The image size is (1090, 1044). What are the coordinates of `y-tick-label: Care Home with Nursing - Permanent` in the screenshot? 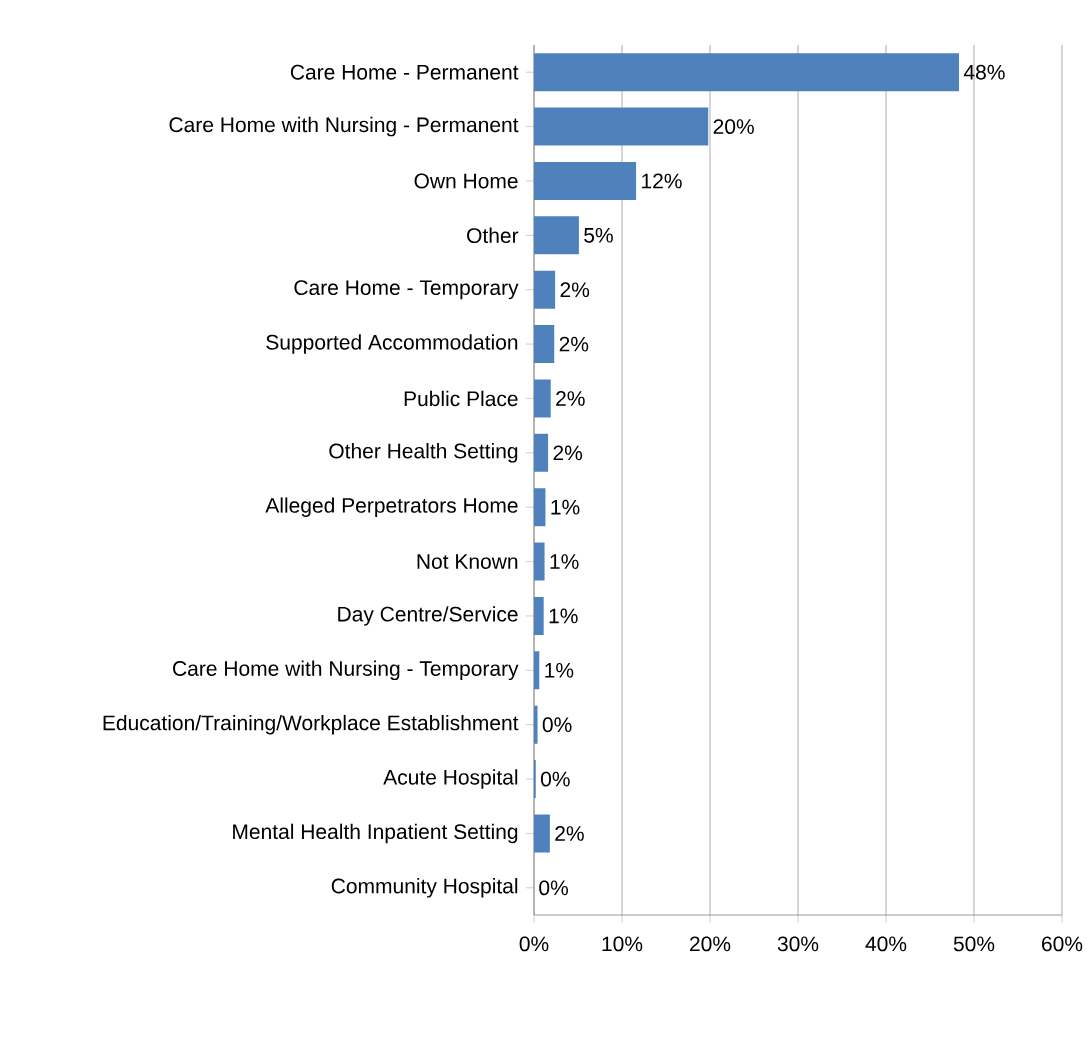 It's located at (344, 126).